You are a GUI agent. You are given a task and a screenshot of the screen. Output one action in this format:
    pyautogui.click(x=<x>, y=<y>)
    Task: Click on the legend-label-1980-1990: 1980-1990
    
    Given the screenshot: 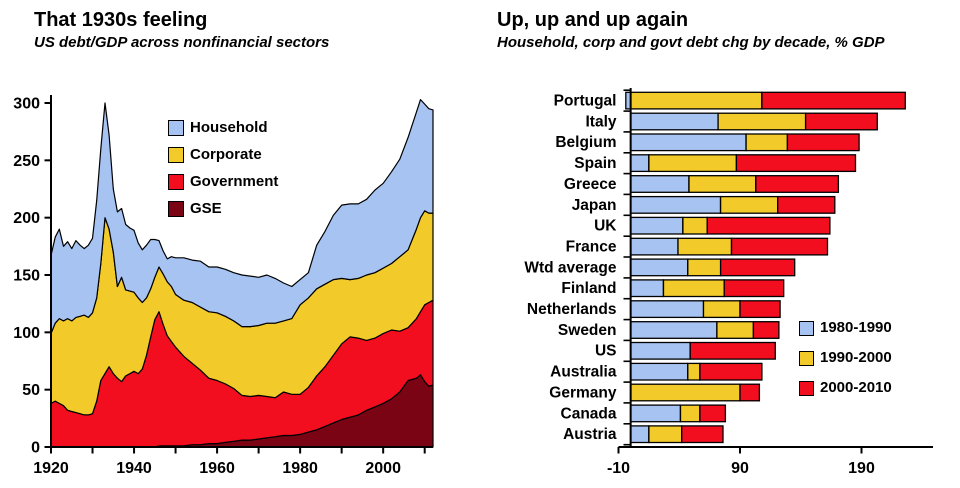 What is the action you would take?
    pyautogui.click(x=856, y=327)
    